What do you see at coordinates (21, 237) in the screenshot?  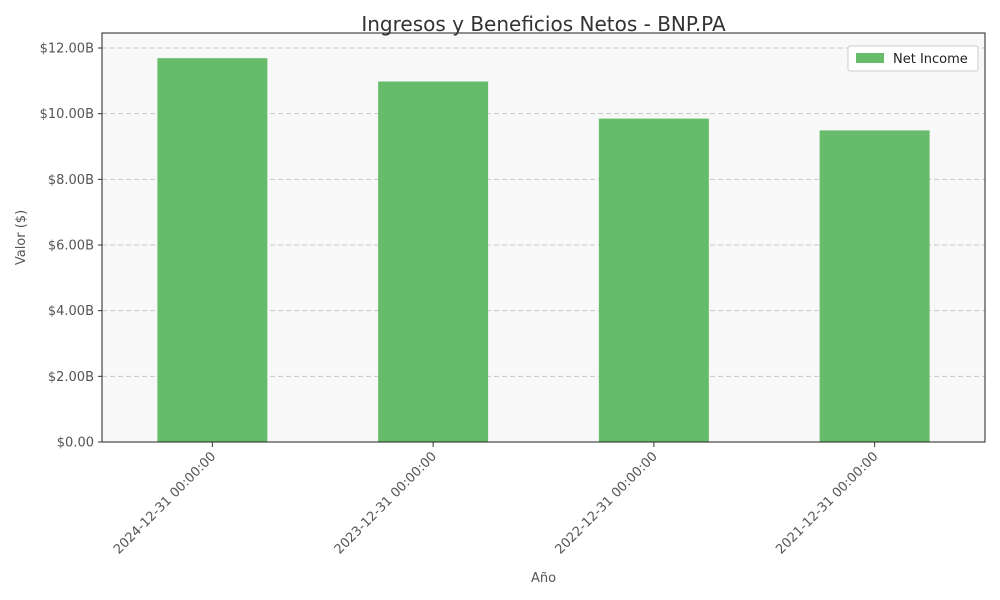 I see `y-axis-label: Valor ($)` at bounding box center [21, 237].